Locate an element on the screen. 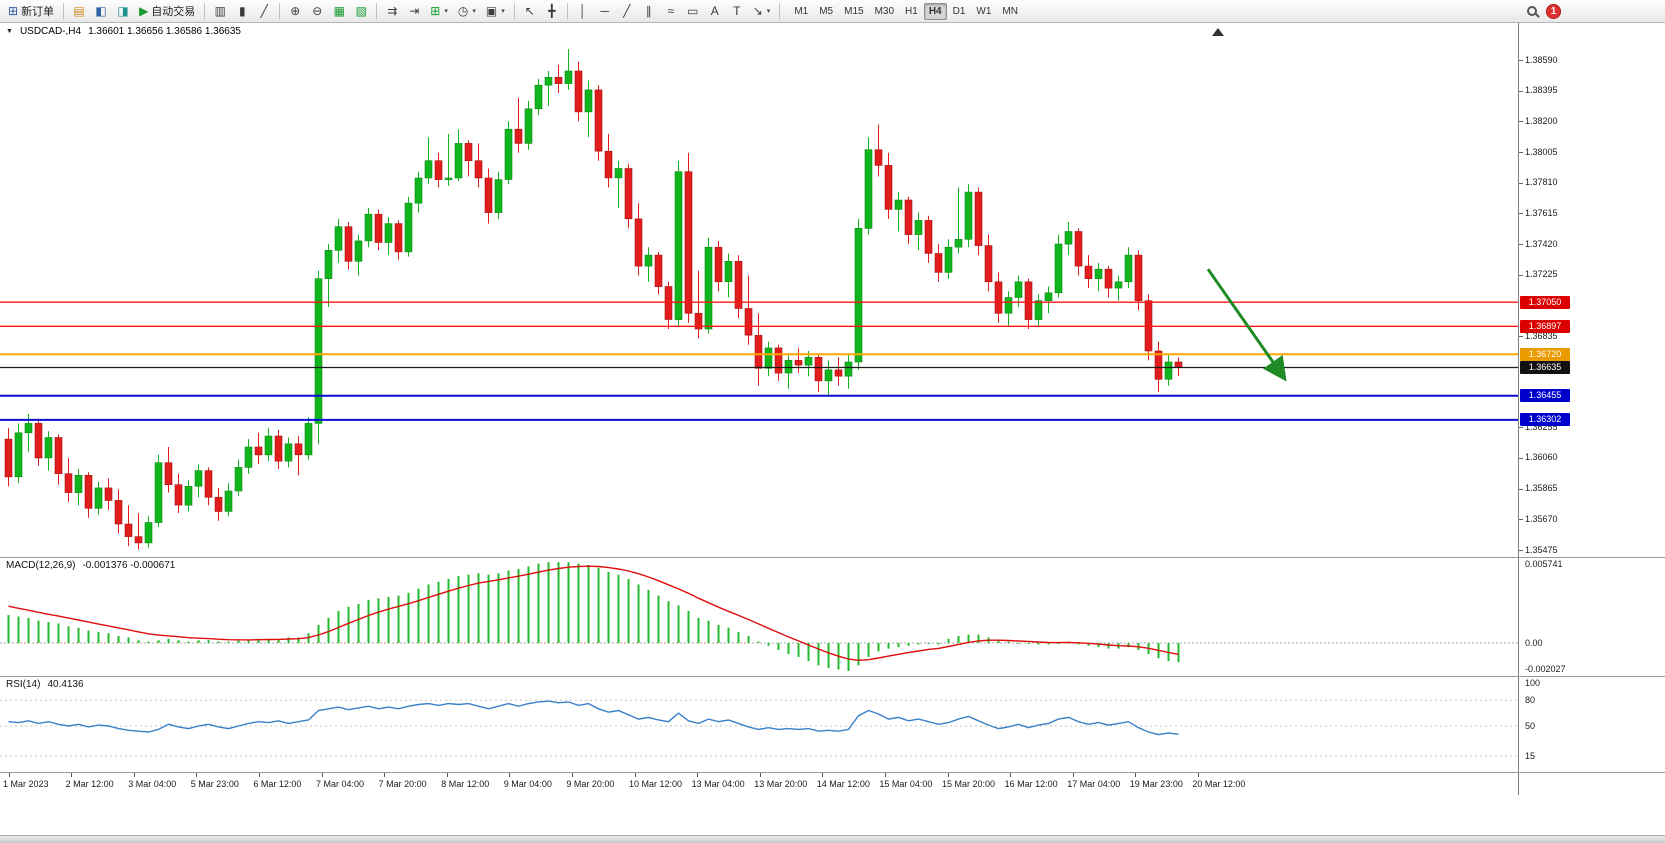  text-label-button: T is located at coordinates (737, 11).